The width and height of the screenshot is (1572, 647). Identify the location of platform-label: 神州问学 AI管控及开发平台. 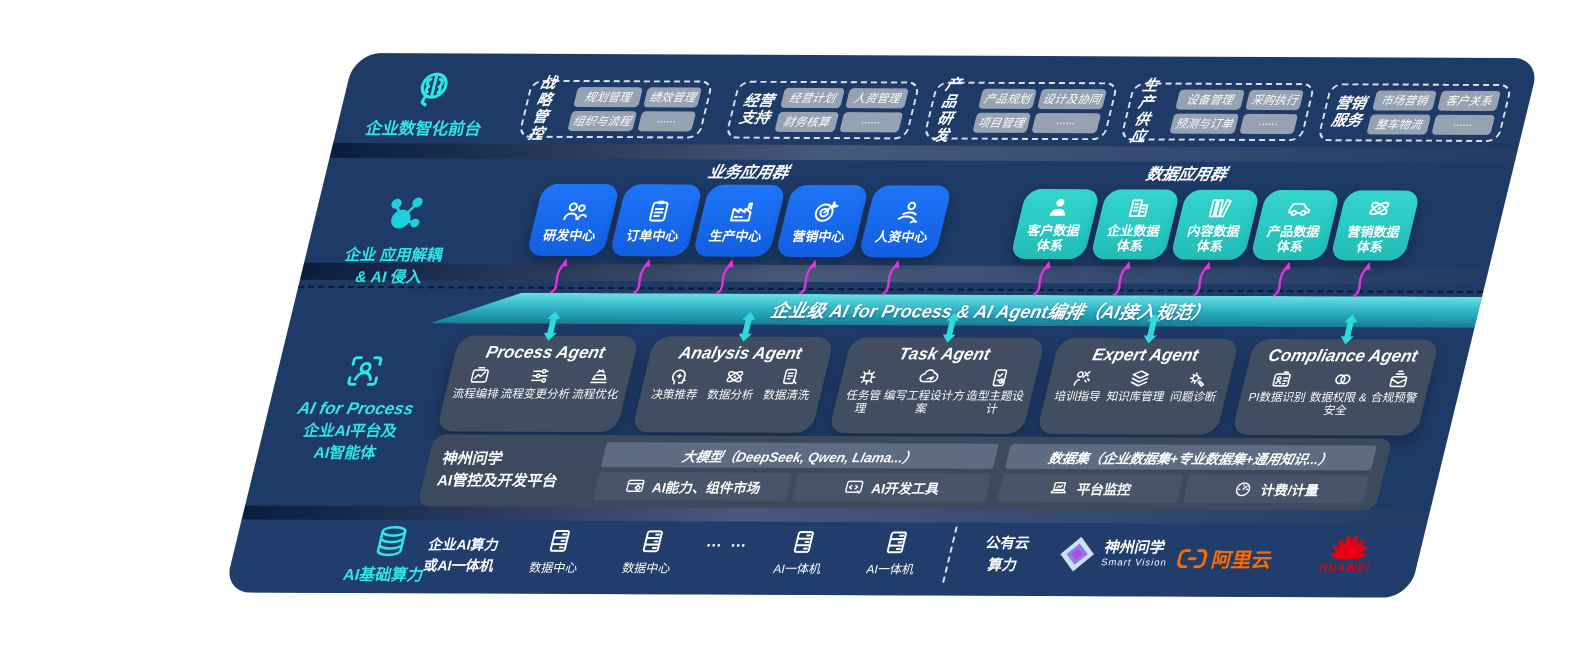
(497, 470).